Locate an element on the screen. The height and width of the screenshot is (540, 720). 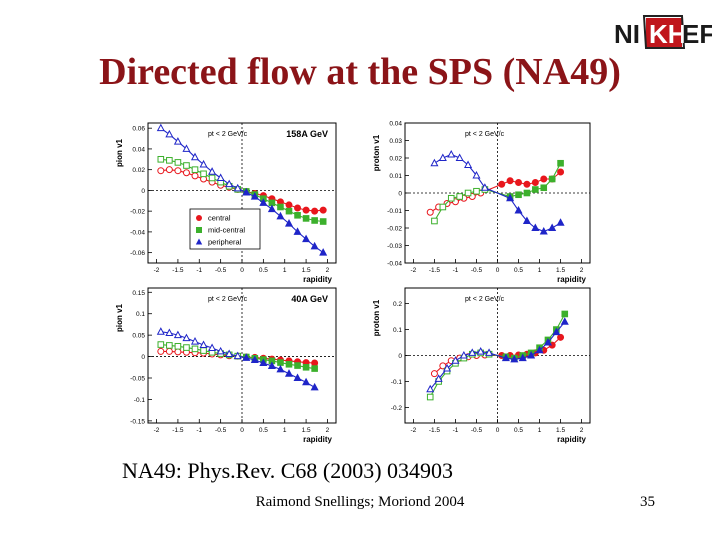
y-tick-label: -0.03 is located at coordinates (394, 246).